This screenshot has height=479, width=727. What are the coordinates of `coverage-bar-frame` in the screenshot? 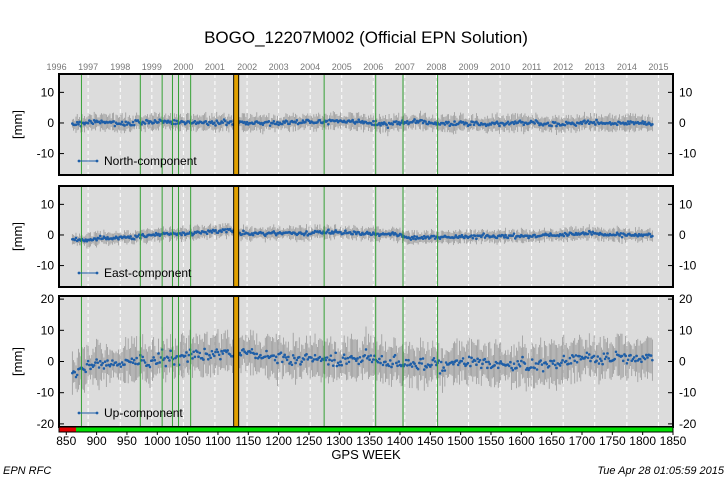 It's located at (366, 429).